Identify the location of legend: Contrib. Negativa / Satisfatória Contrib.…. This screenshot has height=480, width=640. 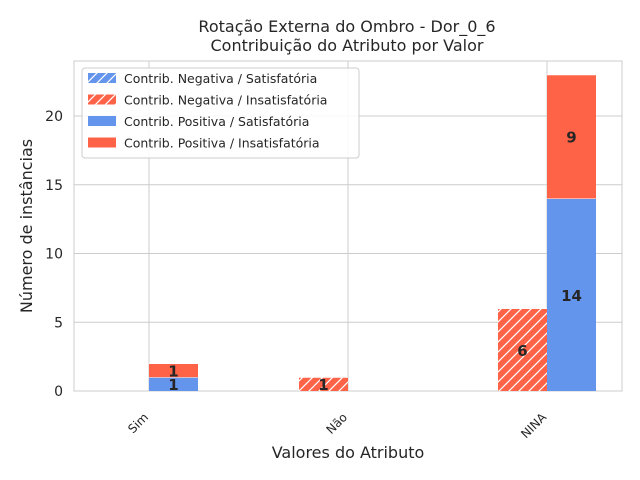
(220, 113).